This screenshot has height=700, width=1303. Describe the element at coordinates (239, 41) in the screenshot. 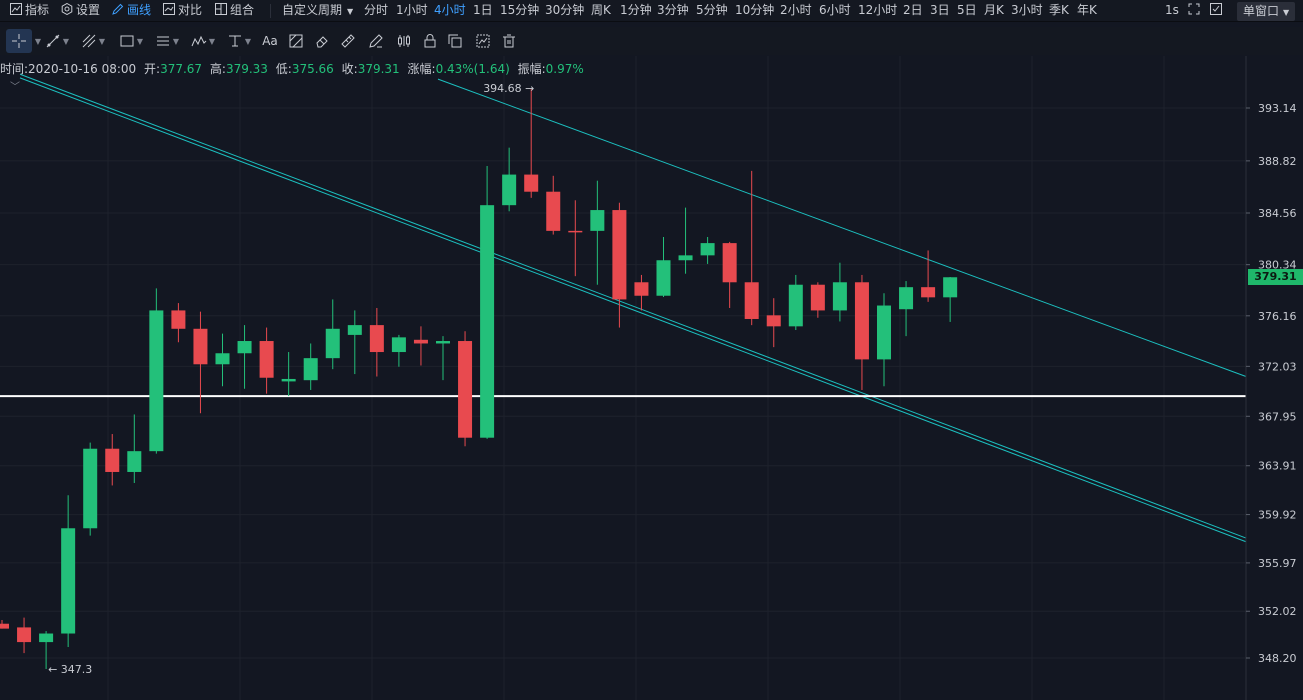

I see `measure-tool: ▼` at that location.